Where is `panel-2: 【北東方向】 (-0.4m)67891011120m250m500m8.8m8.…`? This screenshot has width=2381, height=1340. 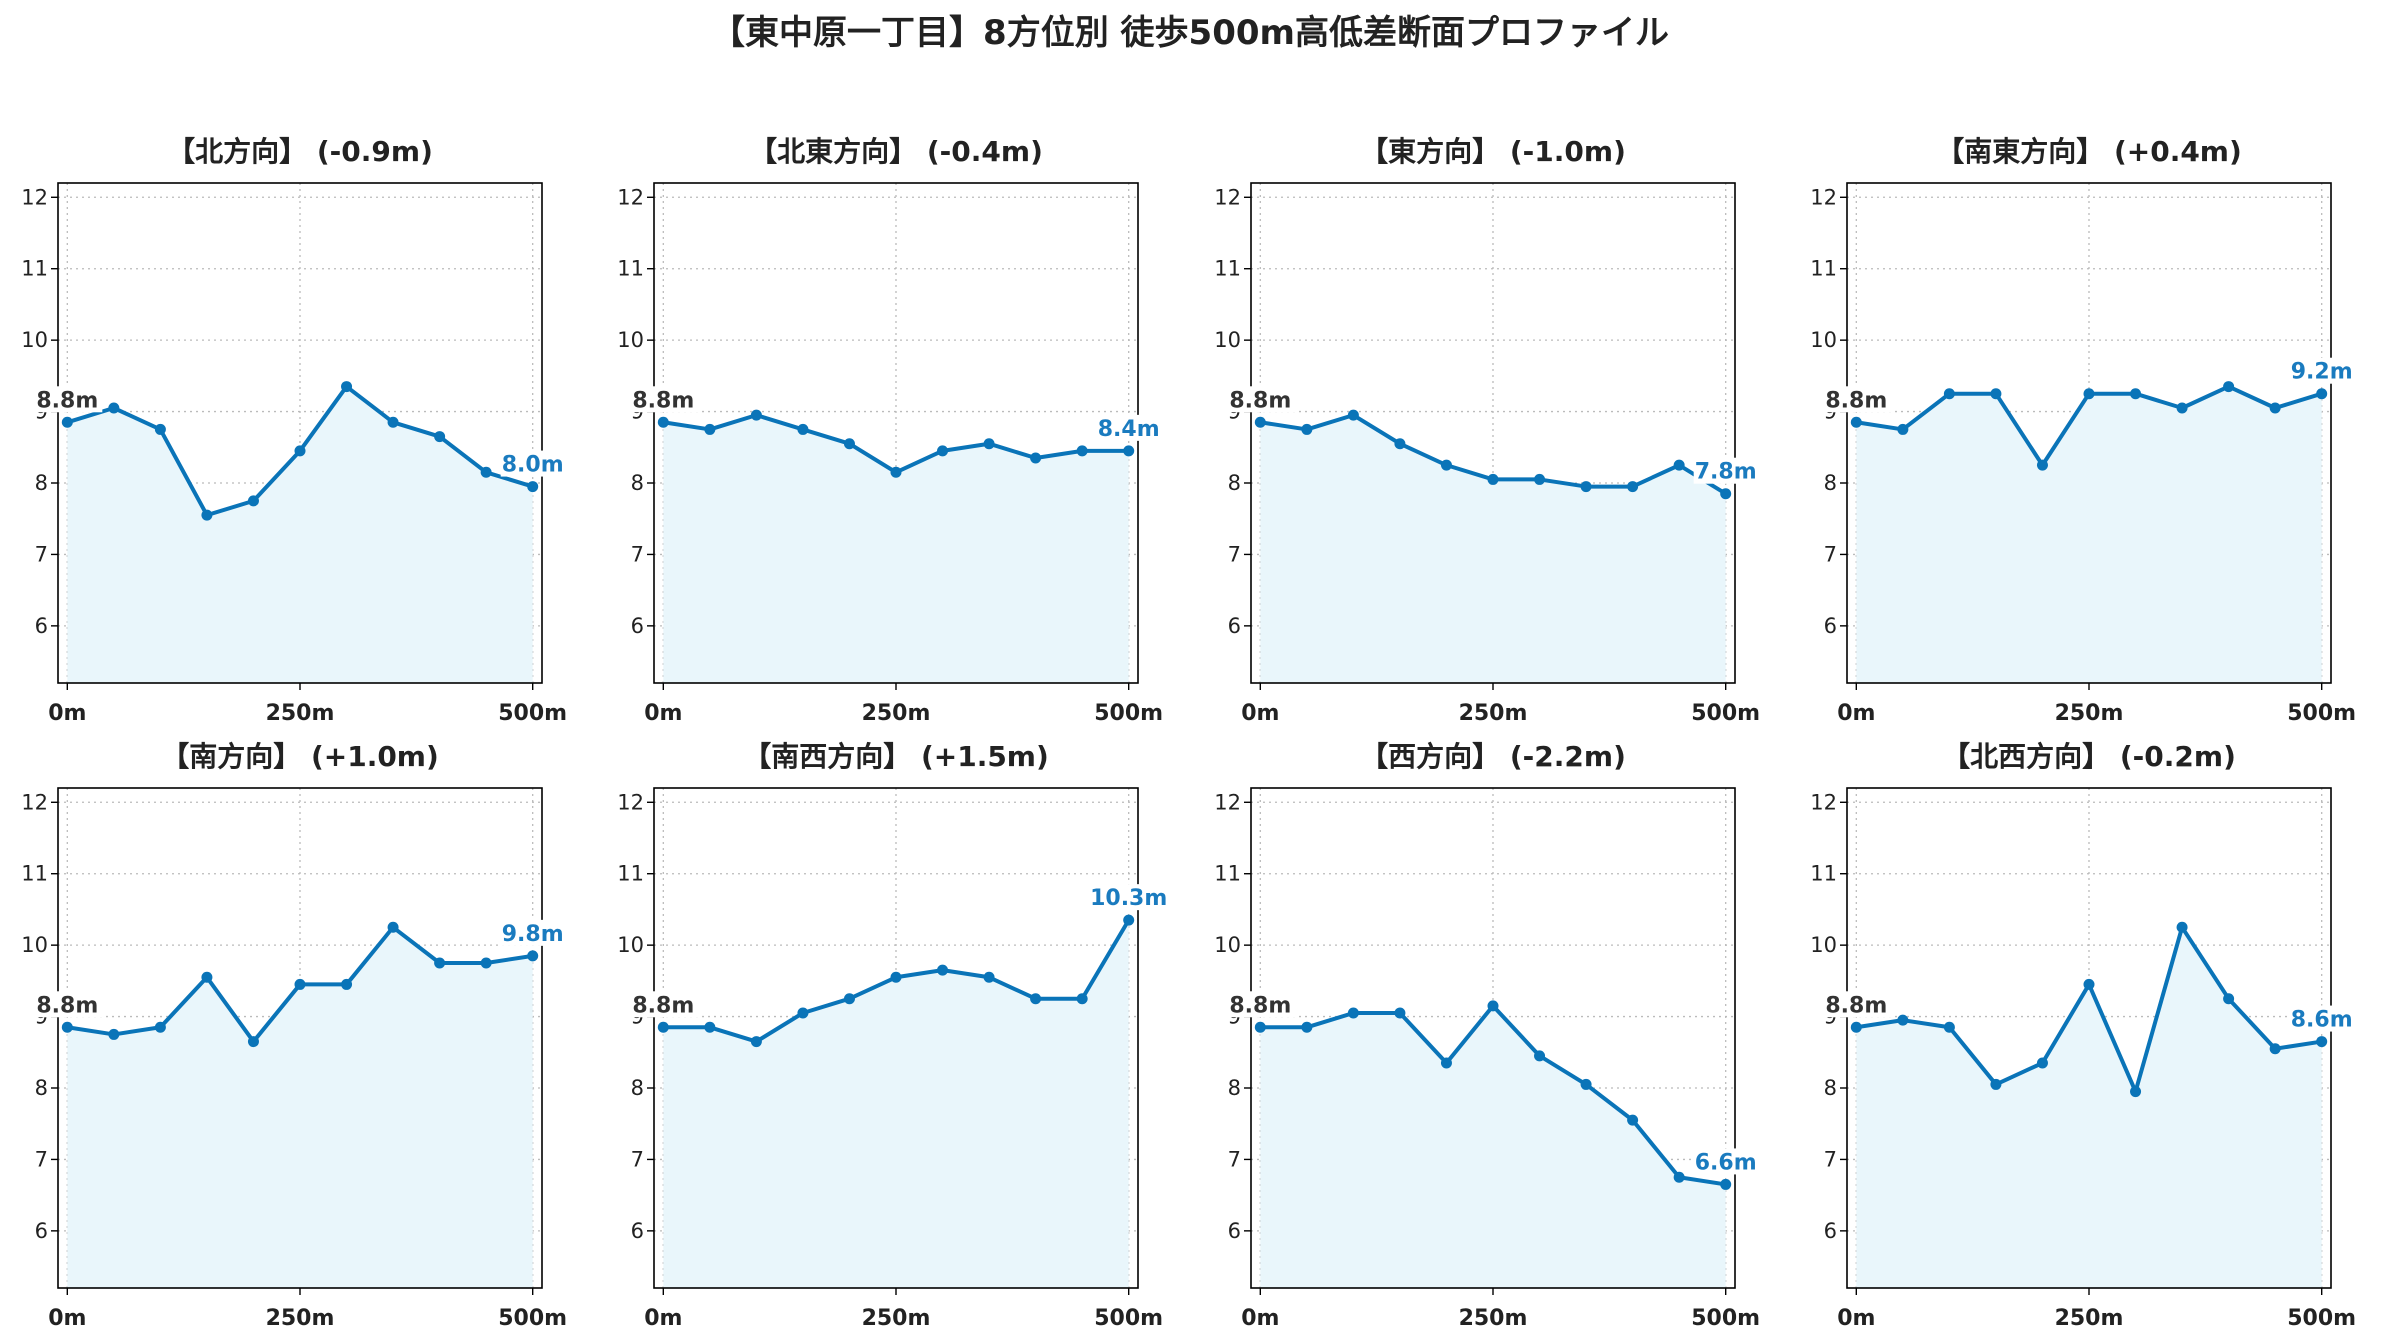 panel-2: 【北東方向】 (-0.4m)67891011120m250m500m8.8m8.… is located at coordinates (890, 430).